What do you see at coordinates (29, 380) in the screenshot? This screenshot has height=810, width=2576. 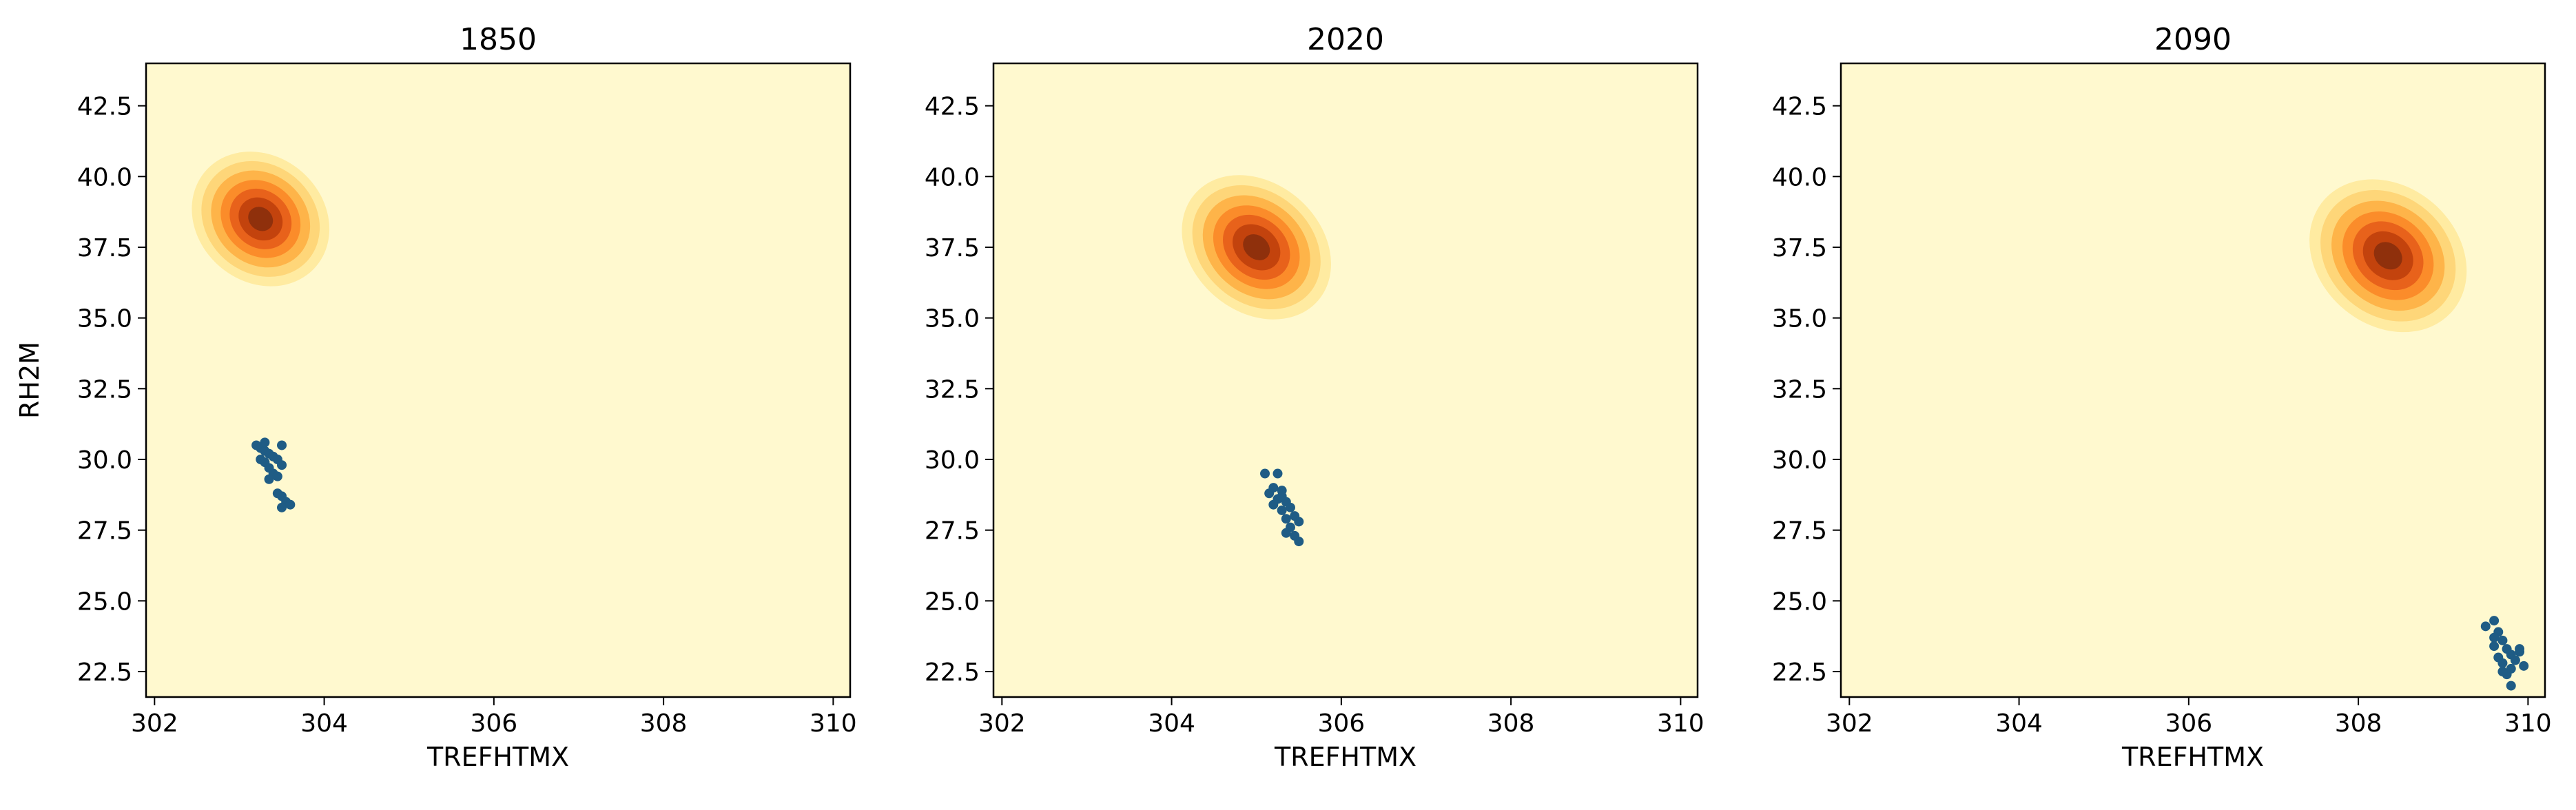 I see `y-axis-label: RH2M` at bounding box center [29, 380].